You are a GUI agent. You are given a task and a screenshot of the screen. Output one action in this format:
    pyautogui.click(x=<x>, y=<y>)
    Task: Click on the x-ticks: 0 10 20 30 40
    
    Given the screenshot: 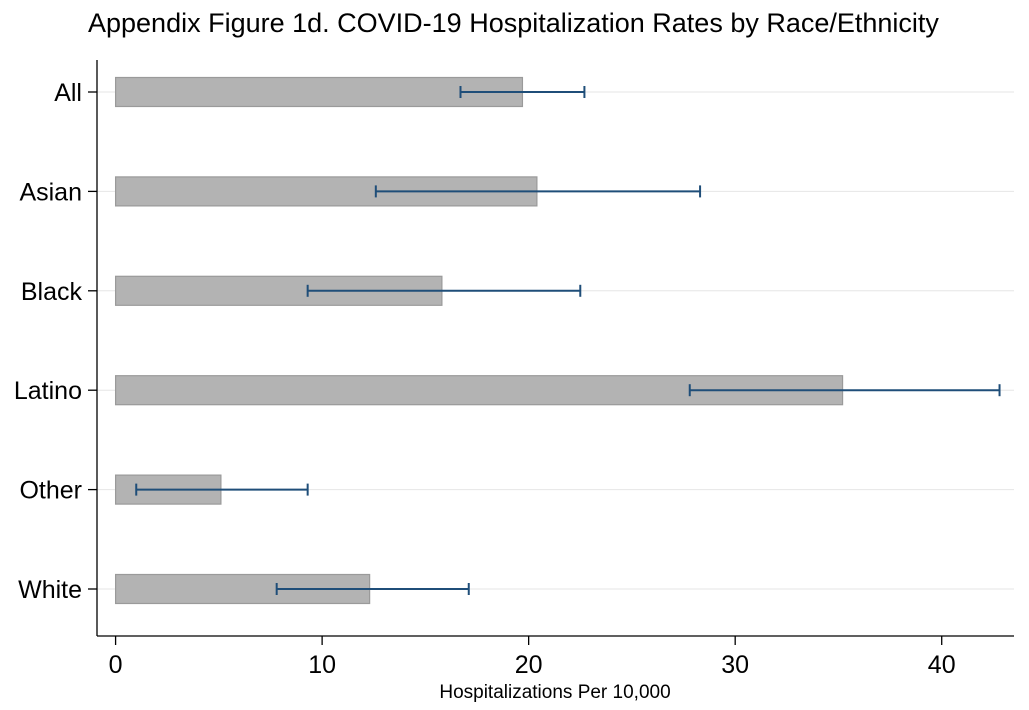 What is the action you would take?
    pyautogui.click(x=532, y=657)
    